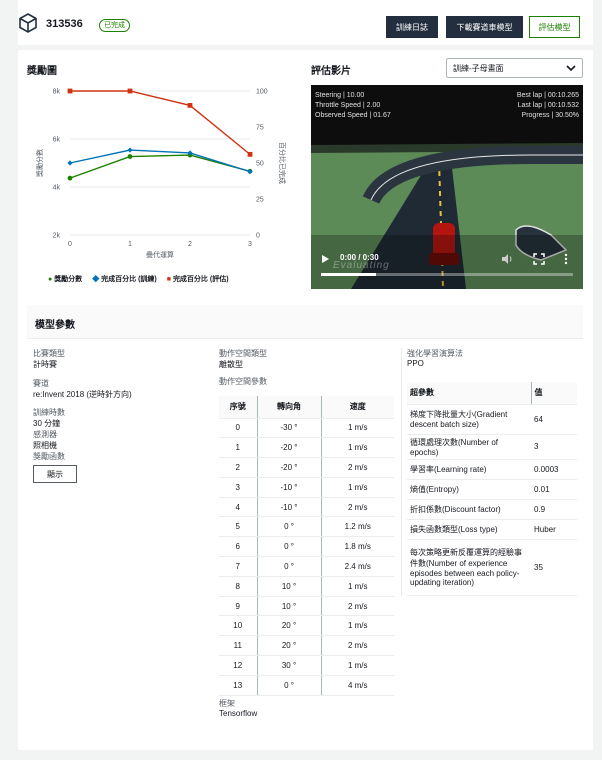 This screenshot has height=760, width=602. What do you see at coordinates (514, 68) in the screenshot?
I see `video-select: 訓練-子母畫面` at bounding box center [514, 68].